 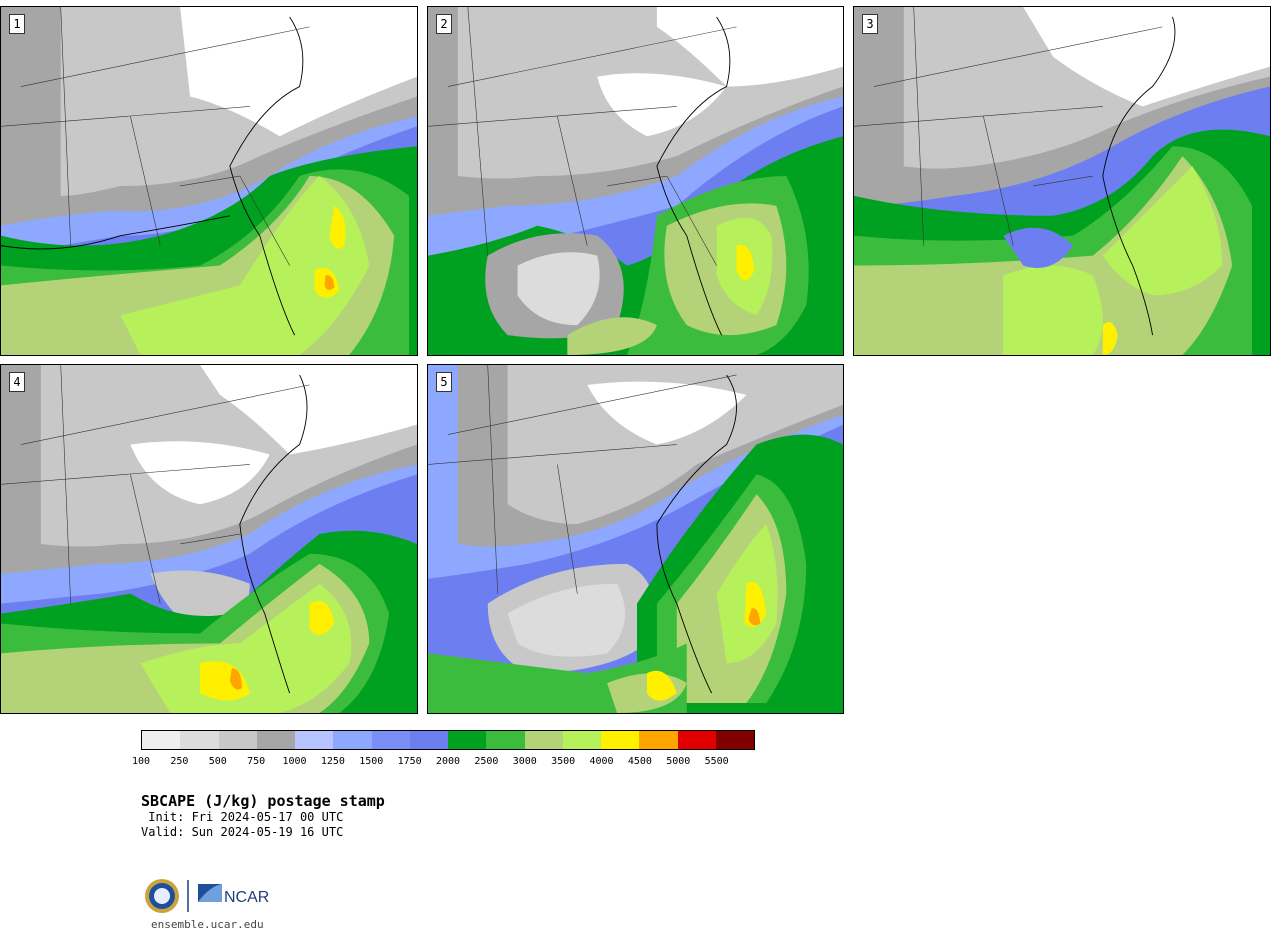 I want to click on map-panel-5-graphic, so click(x=635, y=539).